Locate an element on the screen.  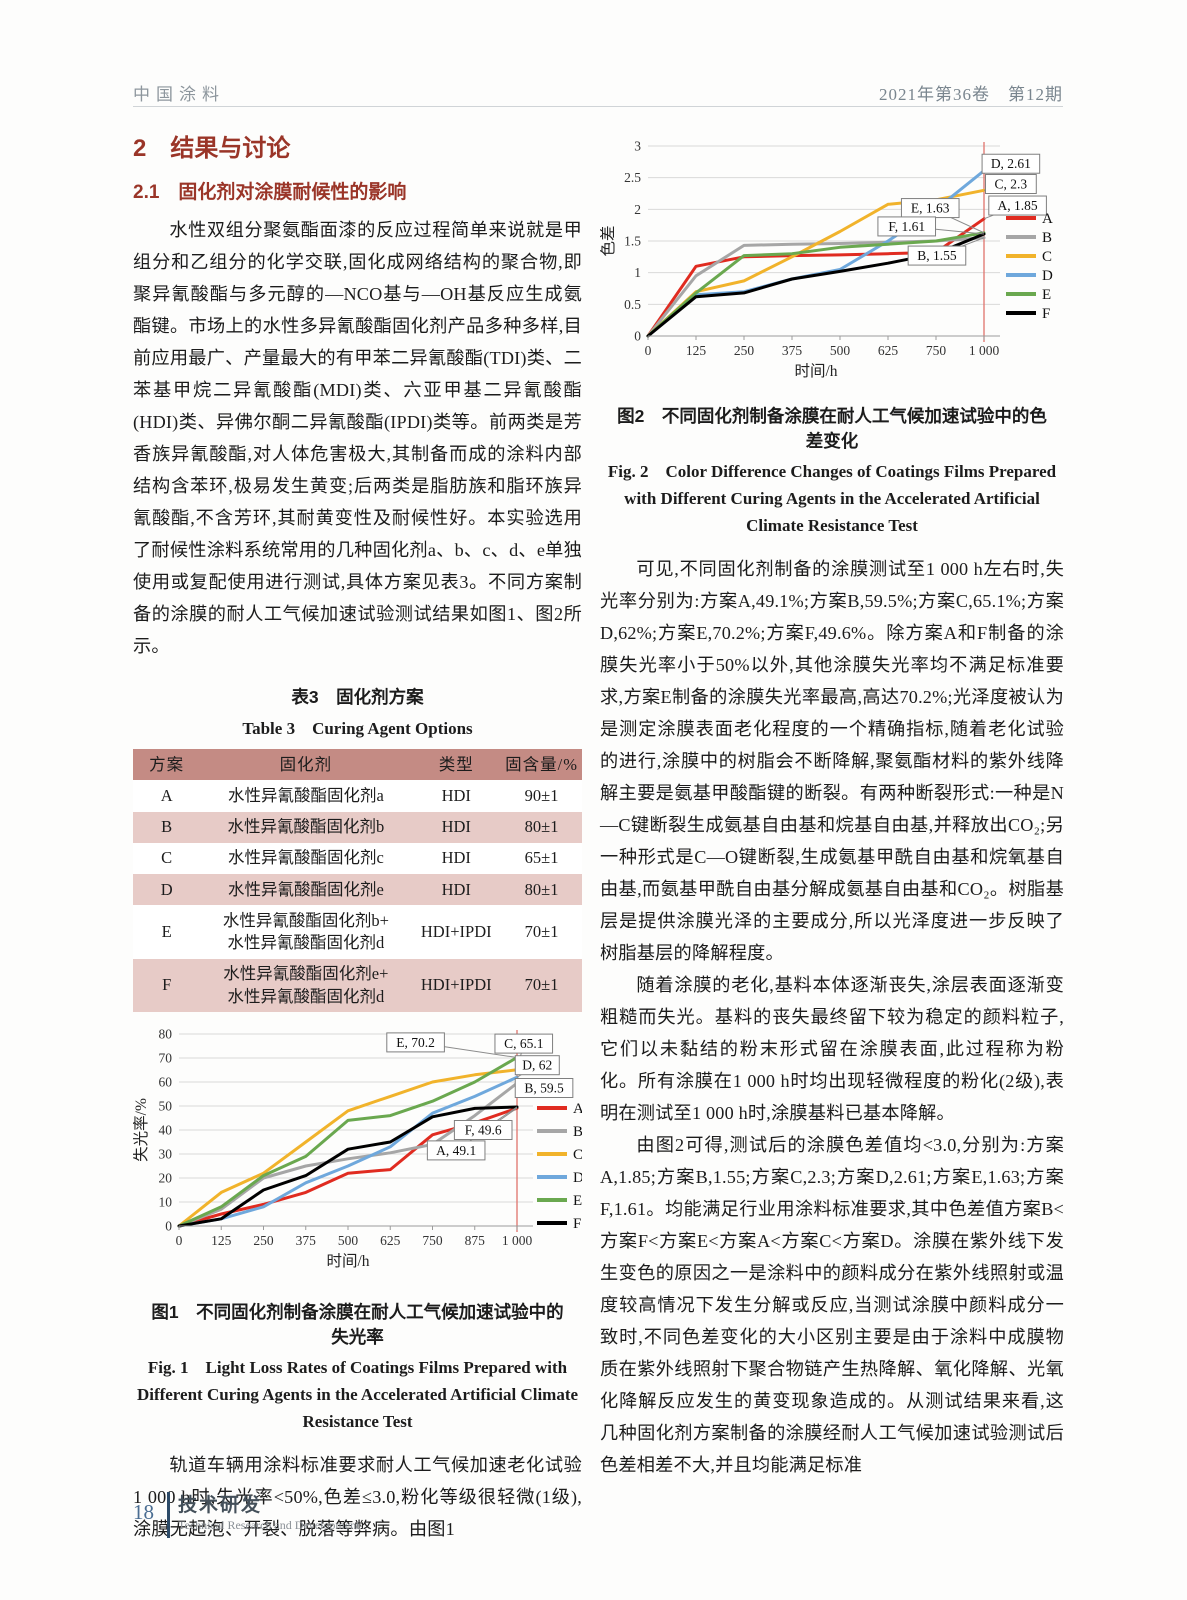
svg-text: A, 1.85 is located at coordinates (1018, 205).